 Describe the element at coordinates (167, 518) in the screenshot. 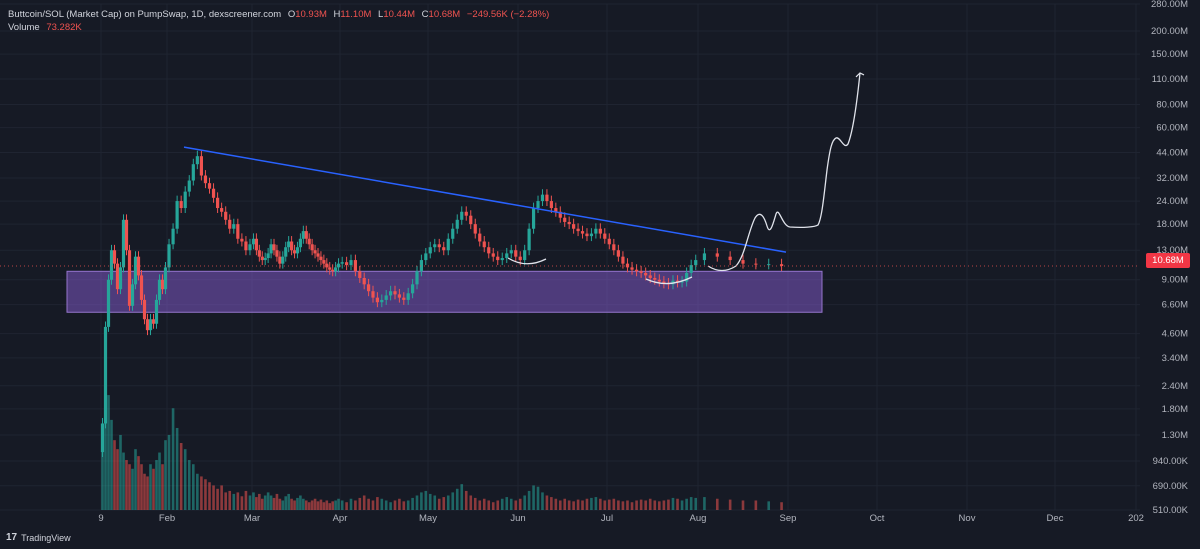

I see `x-tick-label: Feb` at that location.